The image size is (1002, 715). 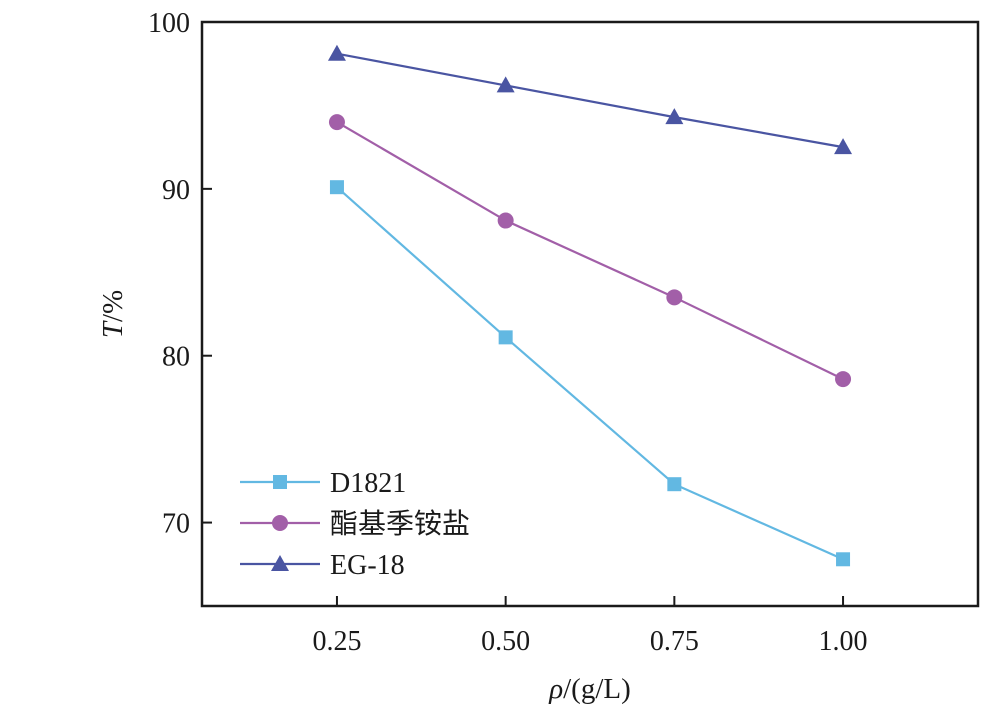 I want to click on legend-item: D1821, so click(x=323, y=483).